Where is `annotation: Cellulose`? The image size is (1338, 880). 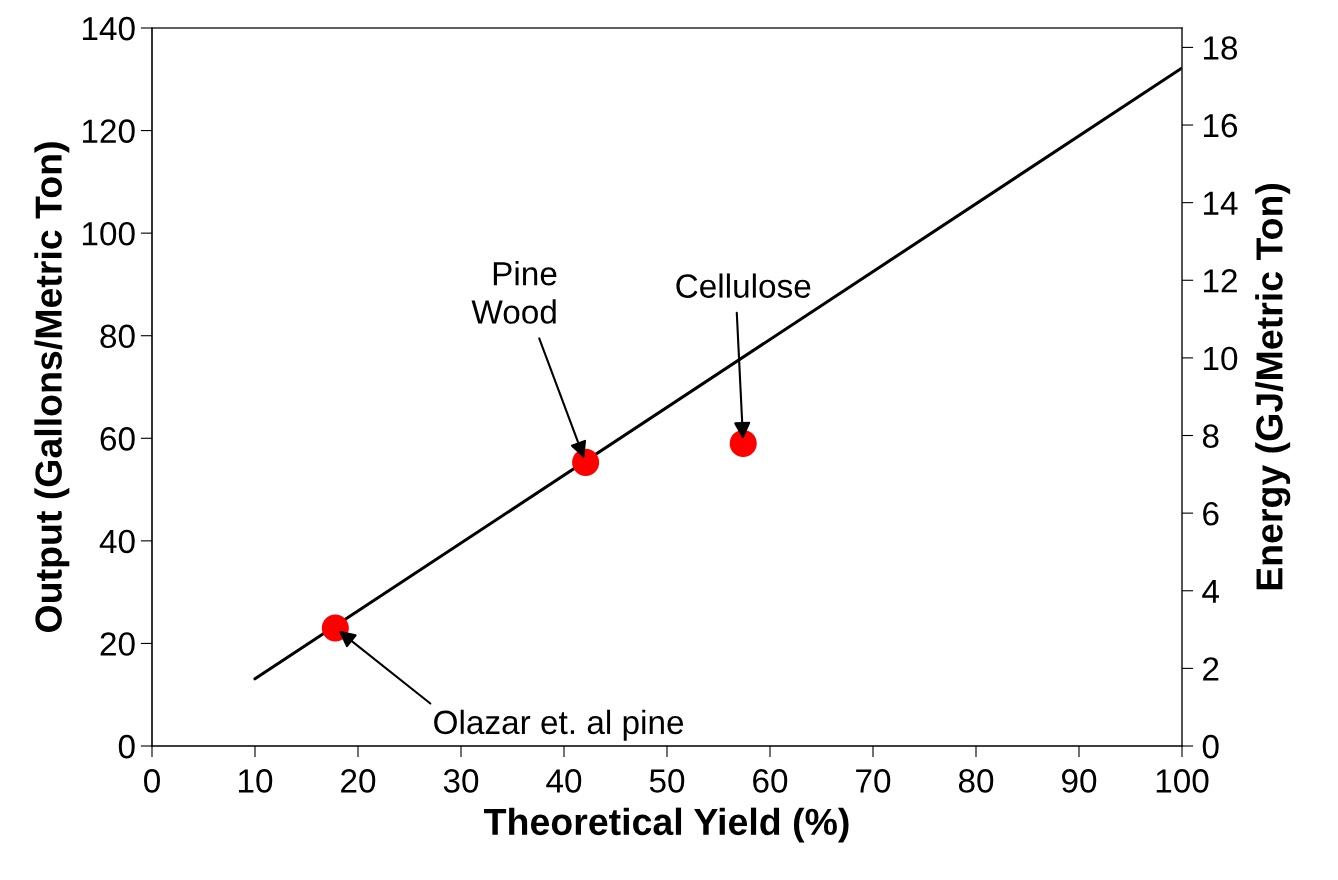
annotation: Cellulose is located at coordinates (743, 285).